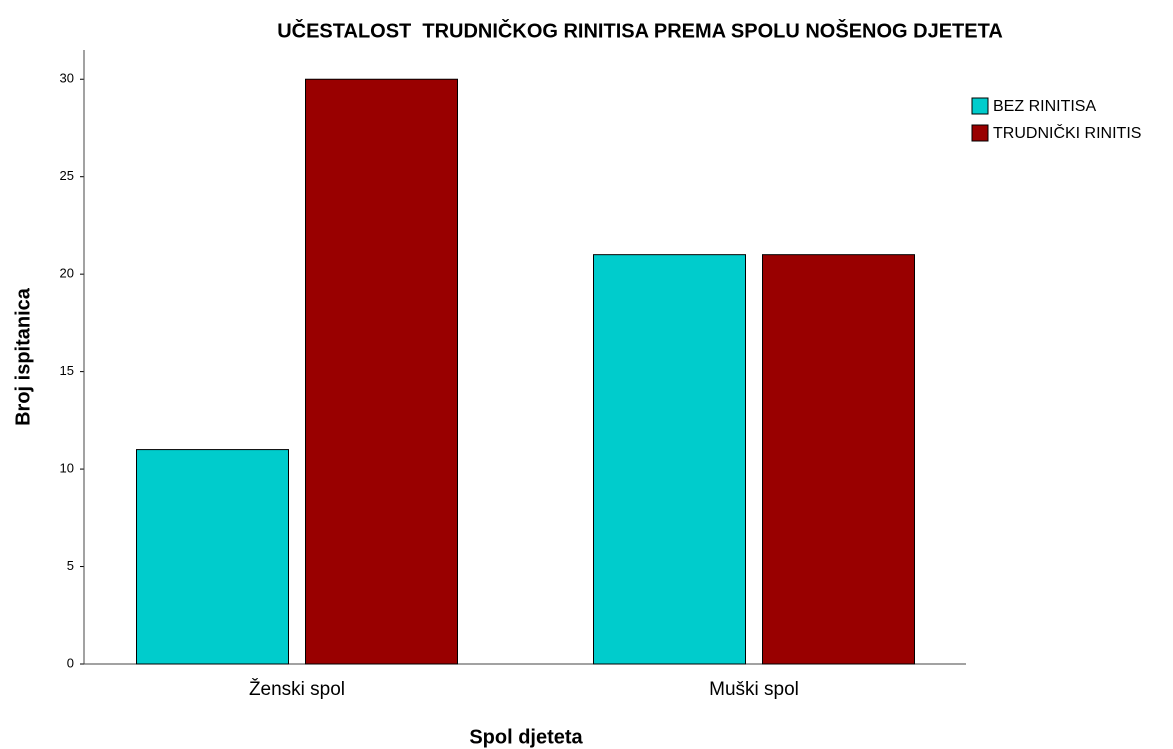 The image size is (1173, 749). What do you see at coordinates (67, 370) in the screenshot?
I see `y-tick-label: 15` at bounding box center [67, 370].